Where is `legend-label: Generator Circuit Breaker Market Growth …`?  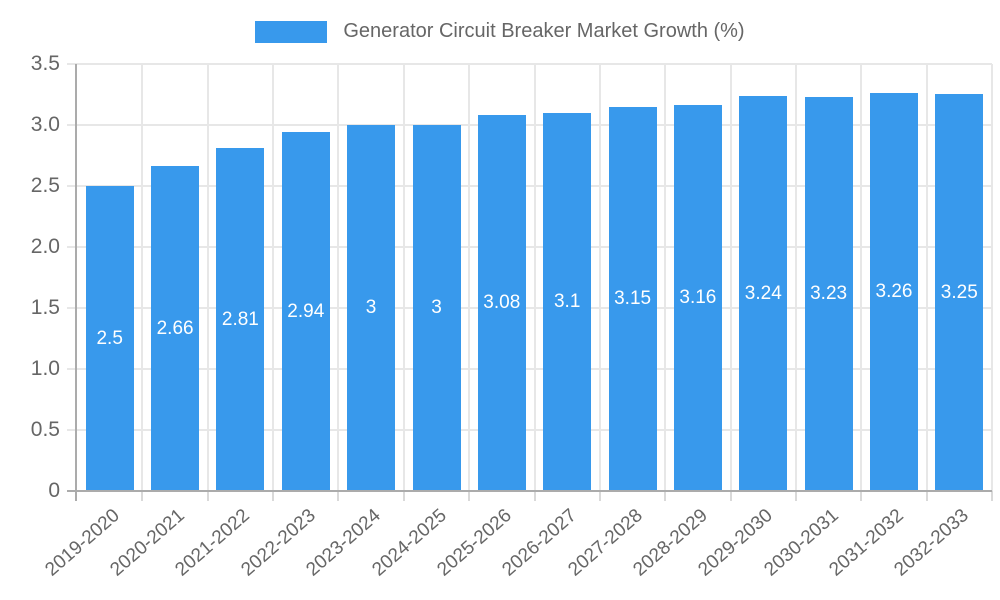 legend-label: Generator Circuit Breaker Market Growth … is located at coordinates (544, 31).